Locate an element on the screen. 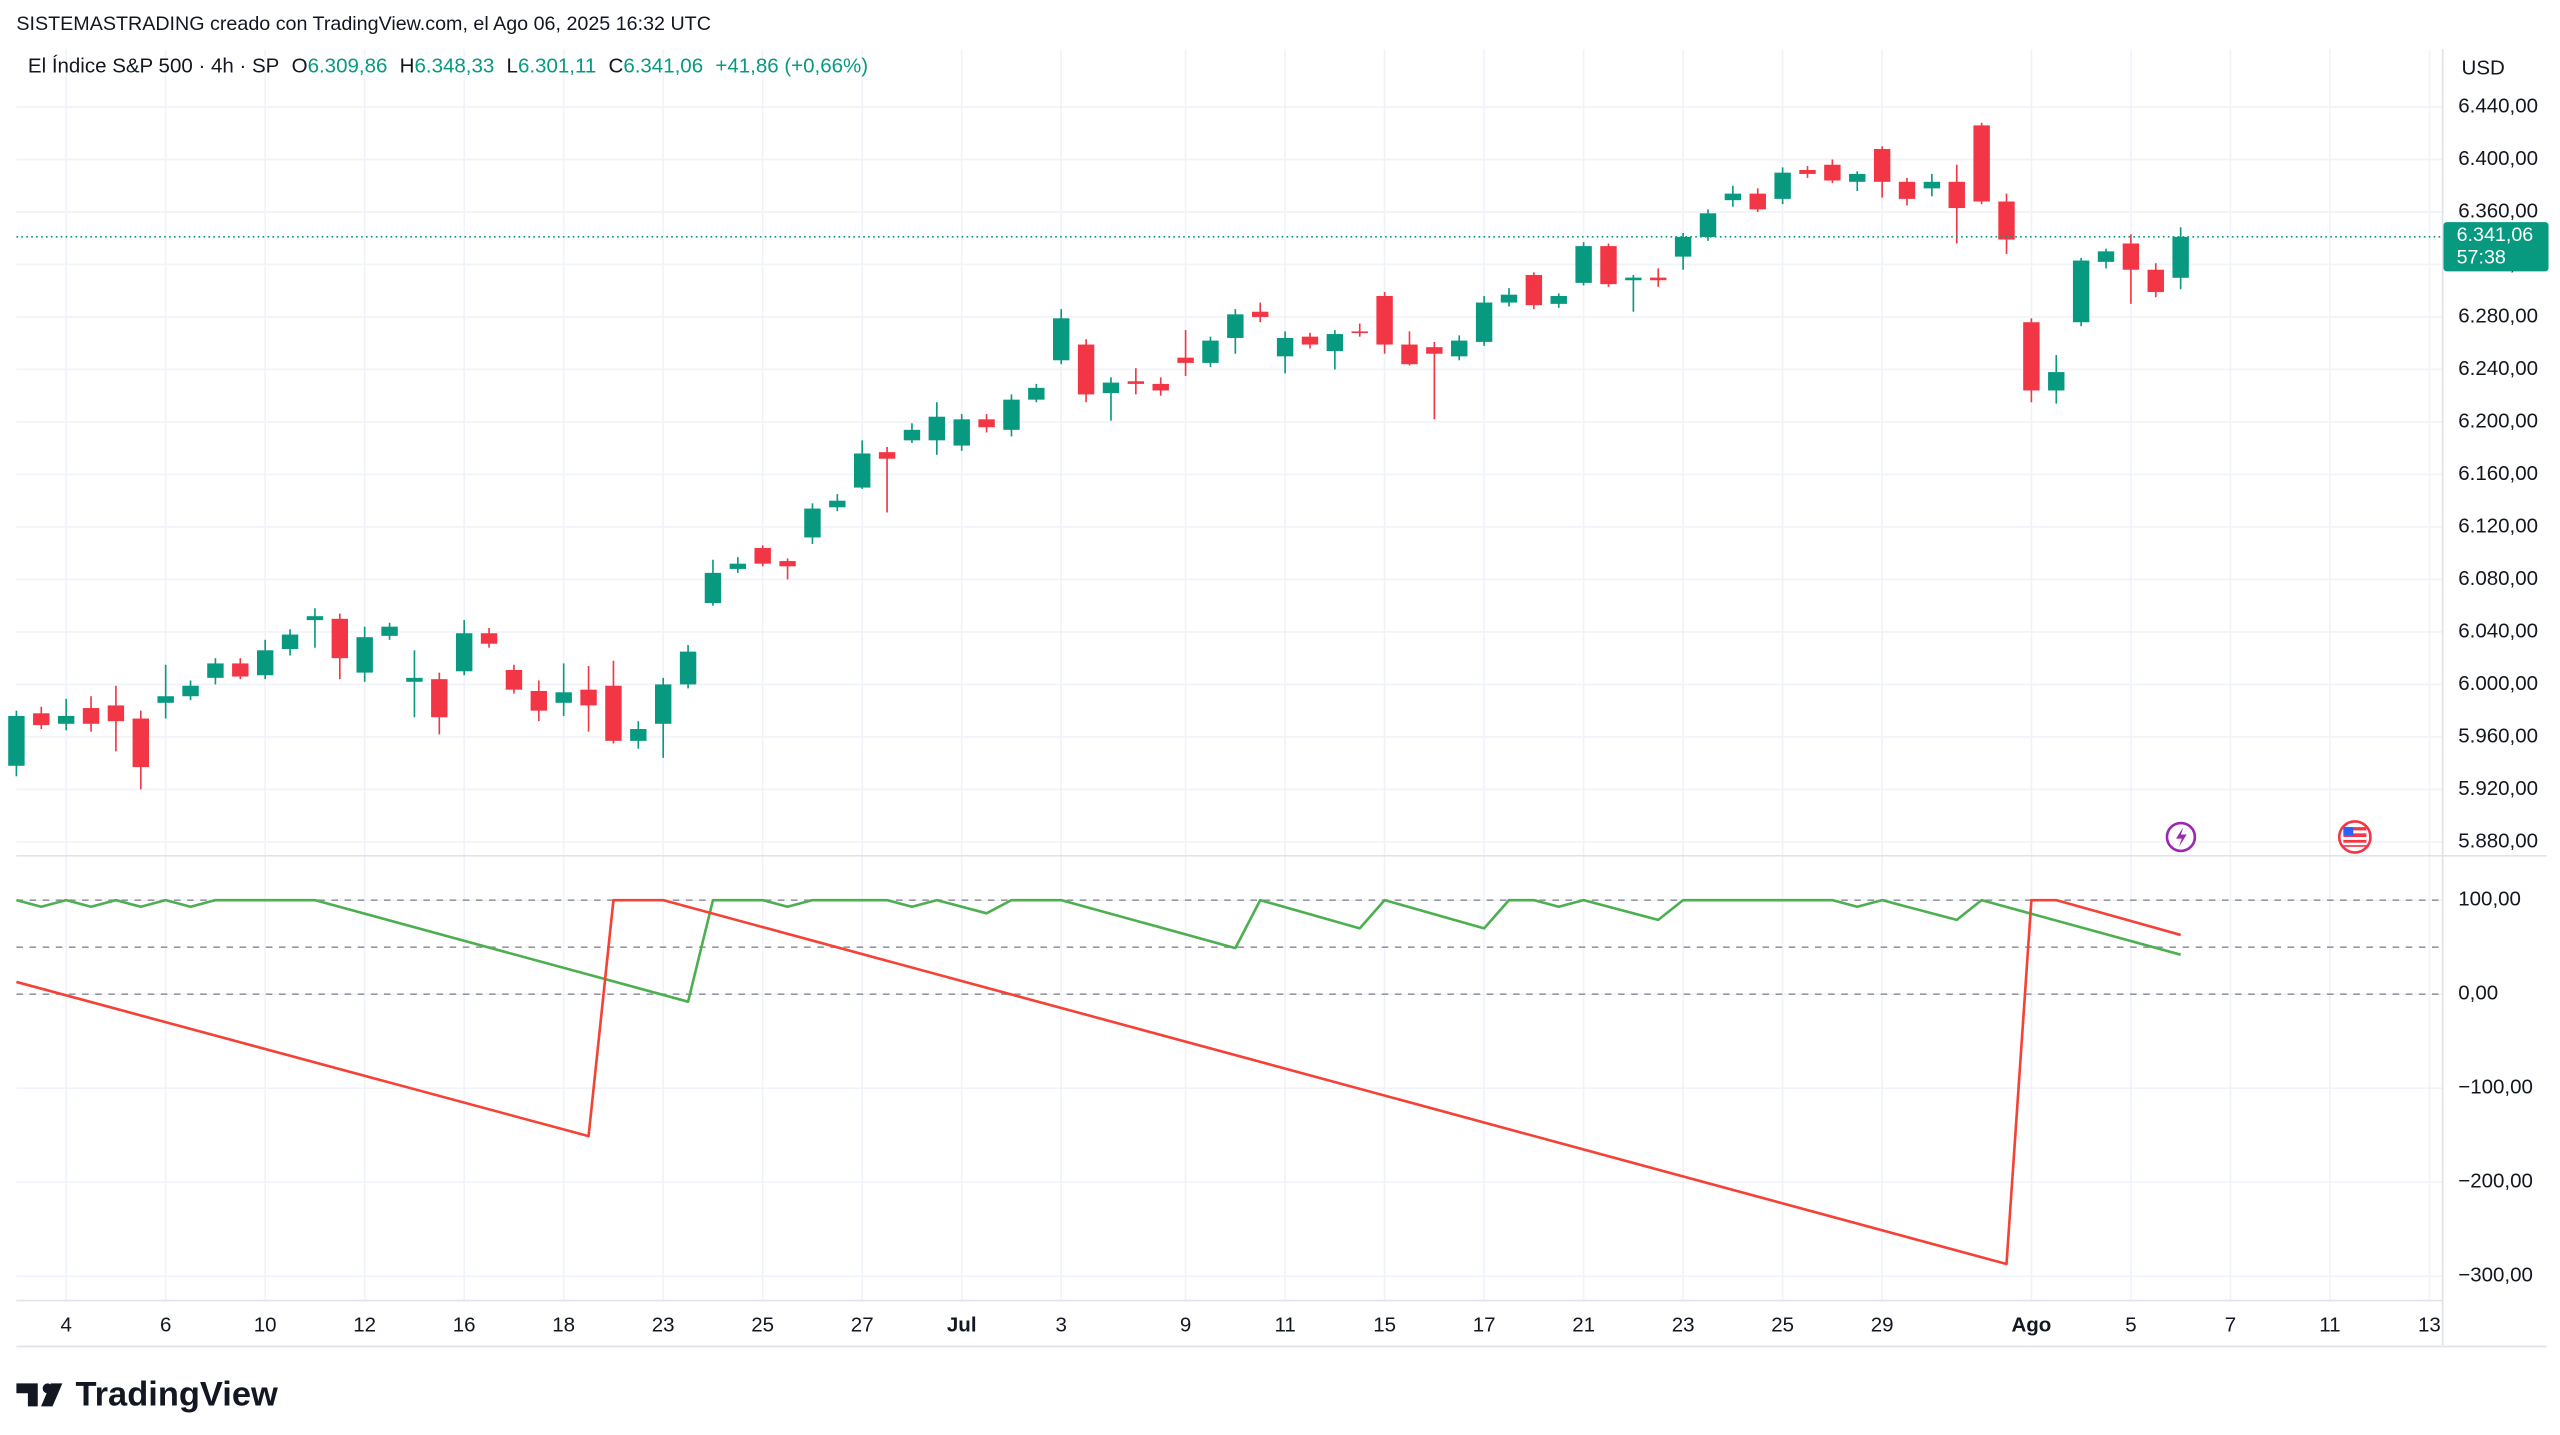 This screenshot has width=2560, height=1435. flag-icon is located at coordinates (2354, 837).